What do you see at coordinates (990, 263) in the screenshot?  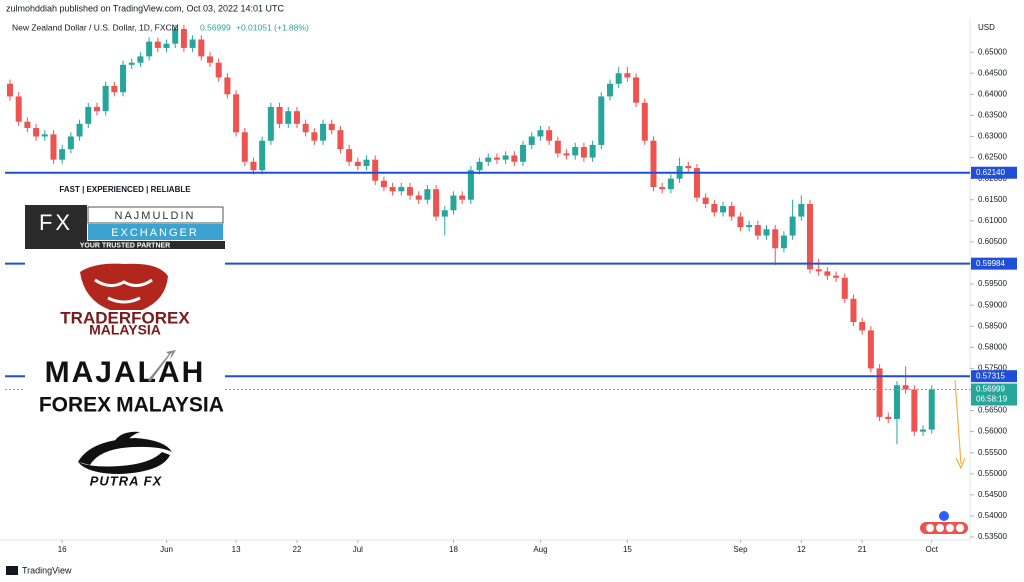 I see `level-label: 0.59984` at bounding box center [990, 263].